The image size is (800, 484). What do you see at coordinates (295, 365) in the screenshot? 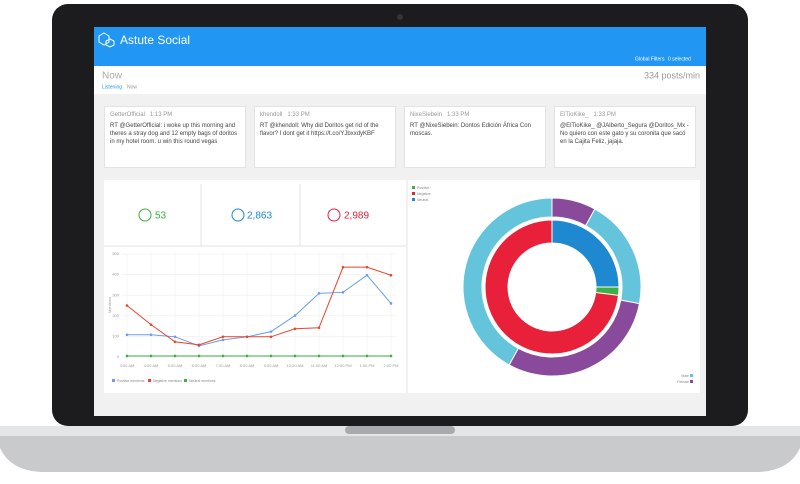
I see `x-tick-label: 10:00 AM` at bounding box center [295, 365].